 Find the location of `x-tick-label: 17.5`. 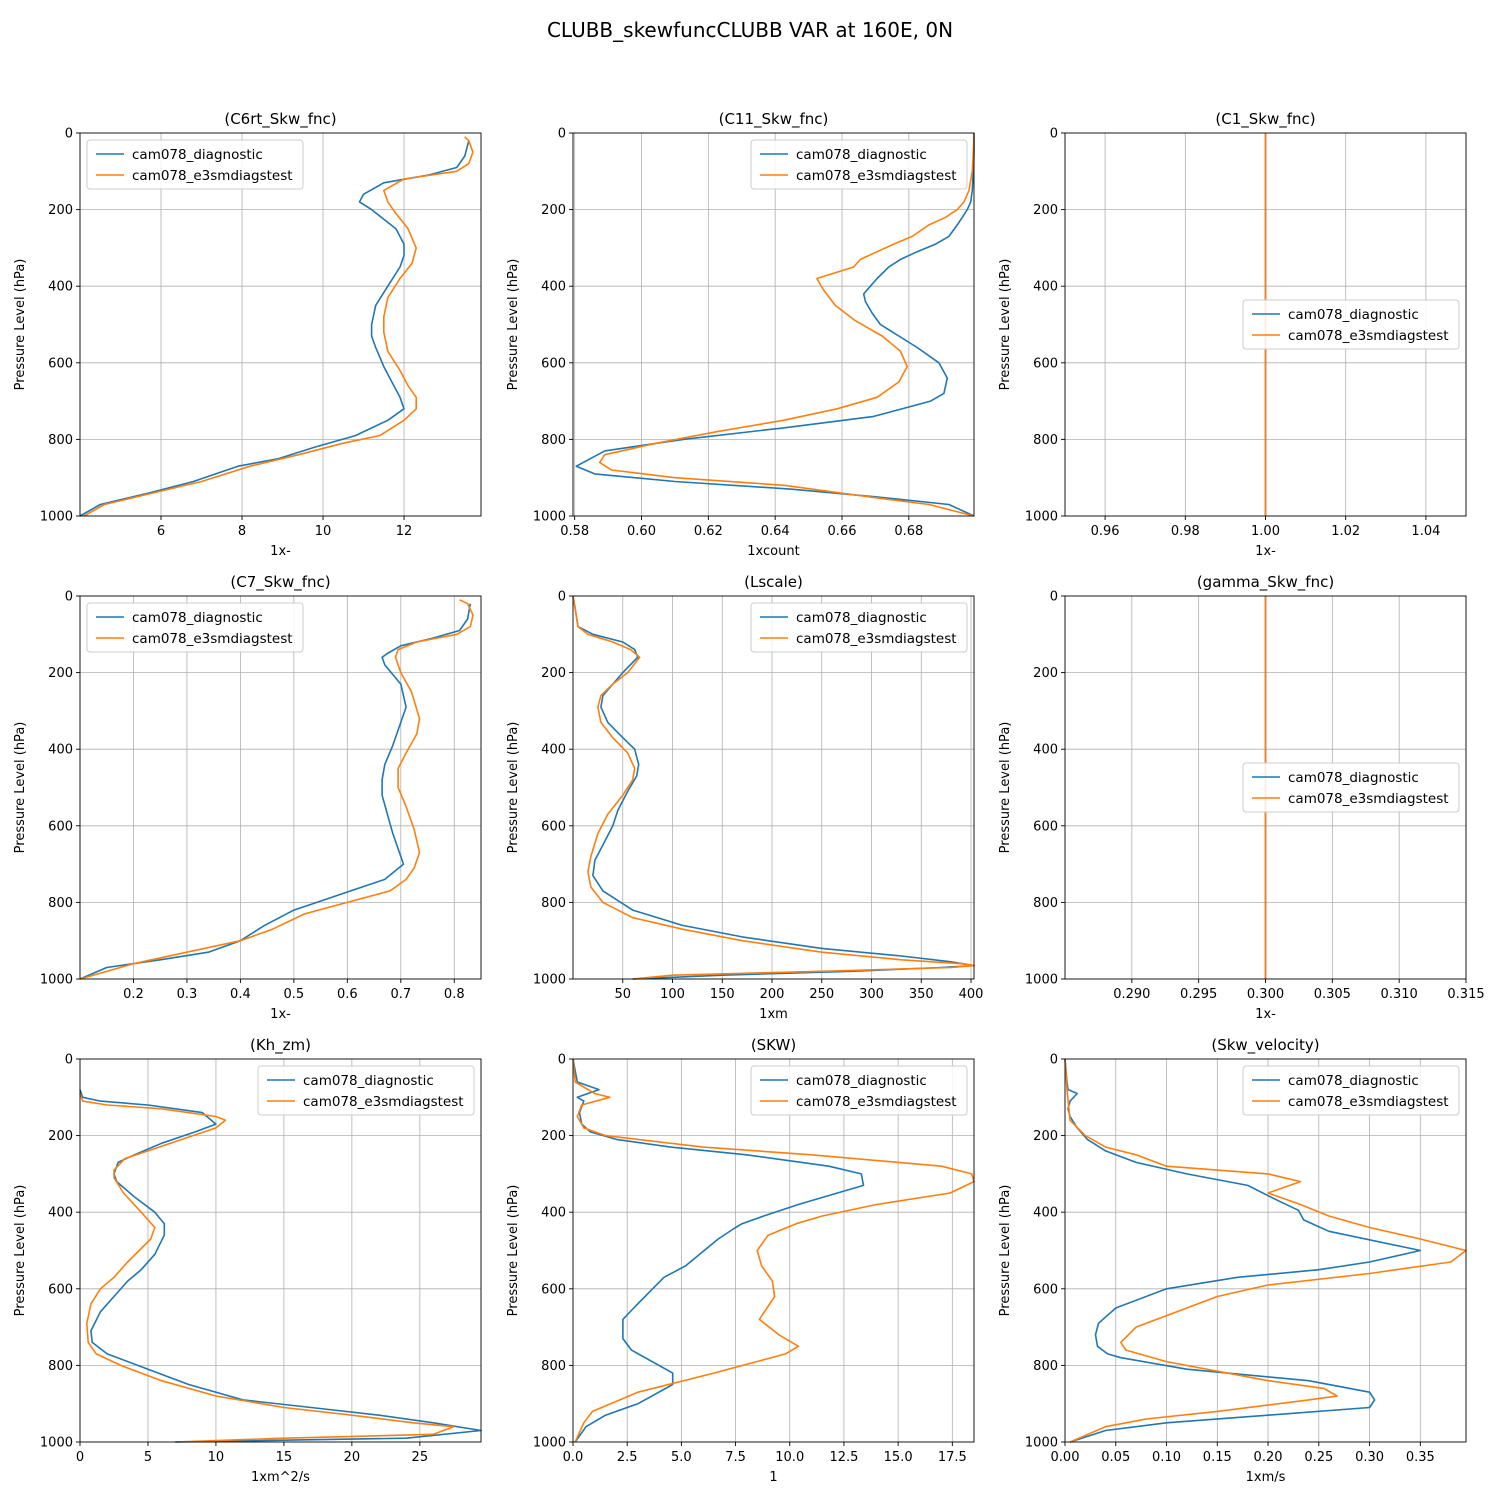

x-tick-label: 17.5 is located at coordinates (952, 1457).